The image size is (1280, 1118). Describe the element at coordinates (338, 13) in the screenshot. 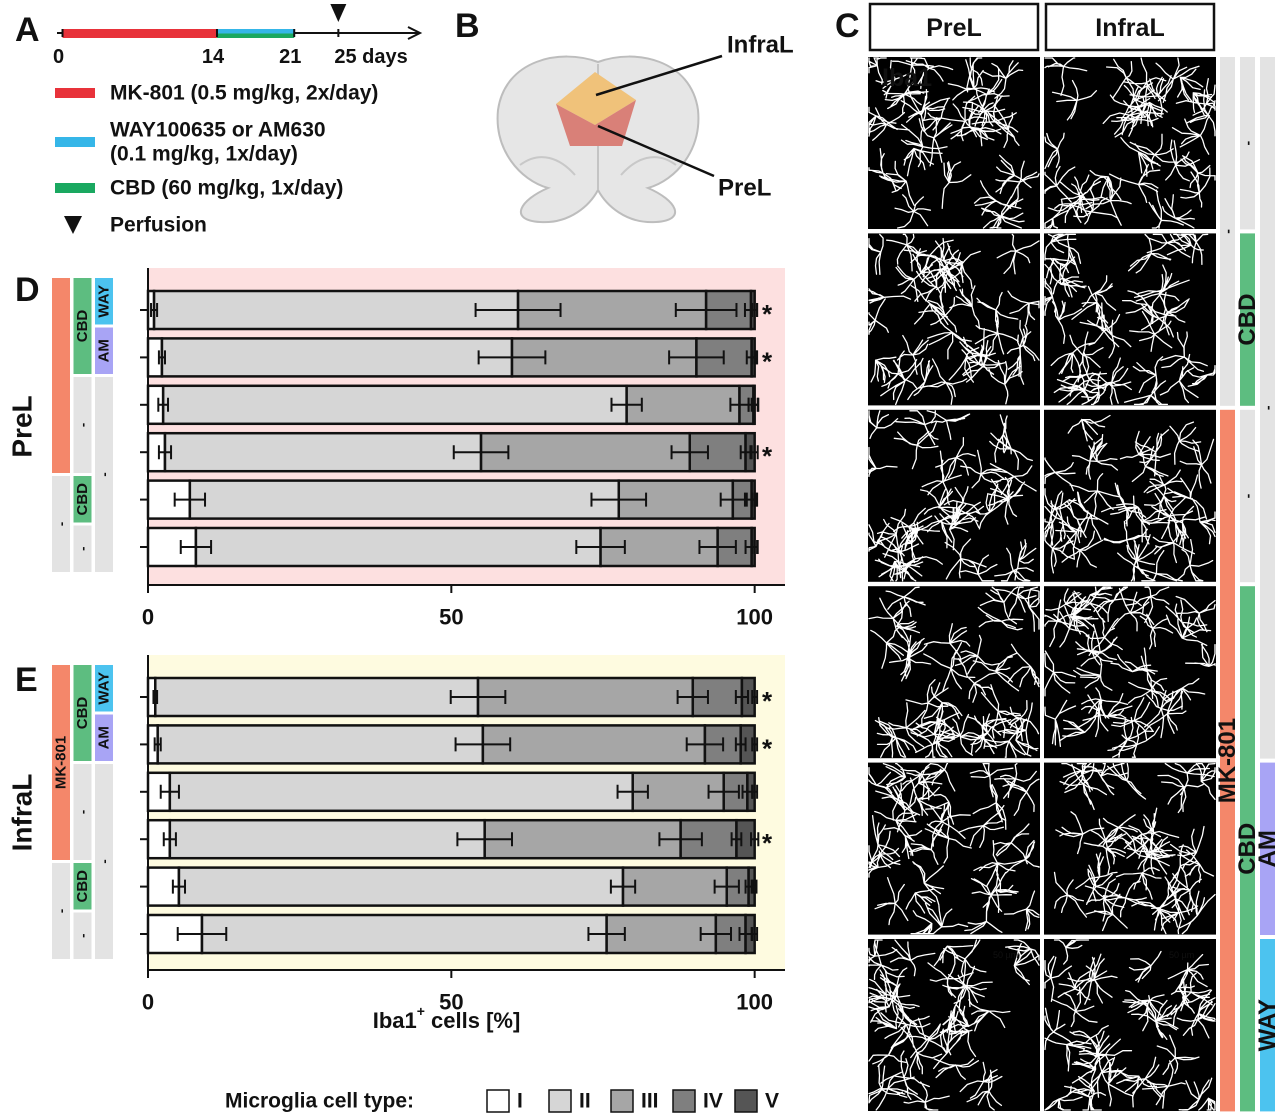

I see `perfusion-marker` at that location.